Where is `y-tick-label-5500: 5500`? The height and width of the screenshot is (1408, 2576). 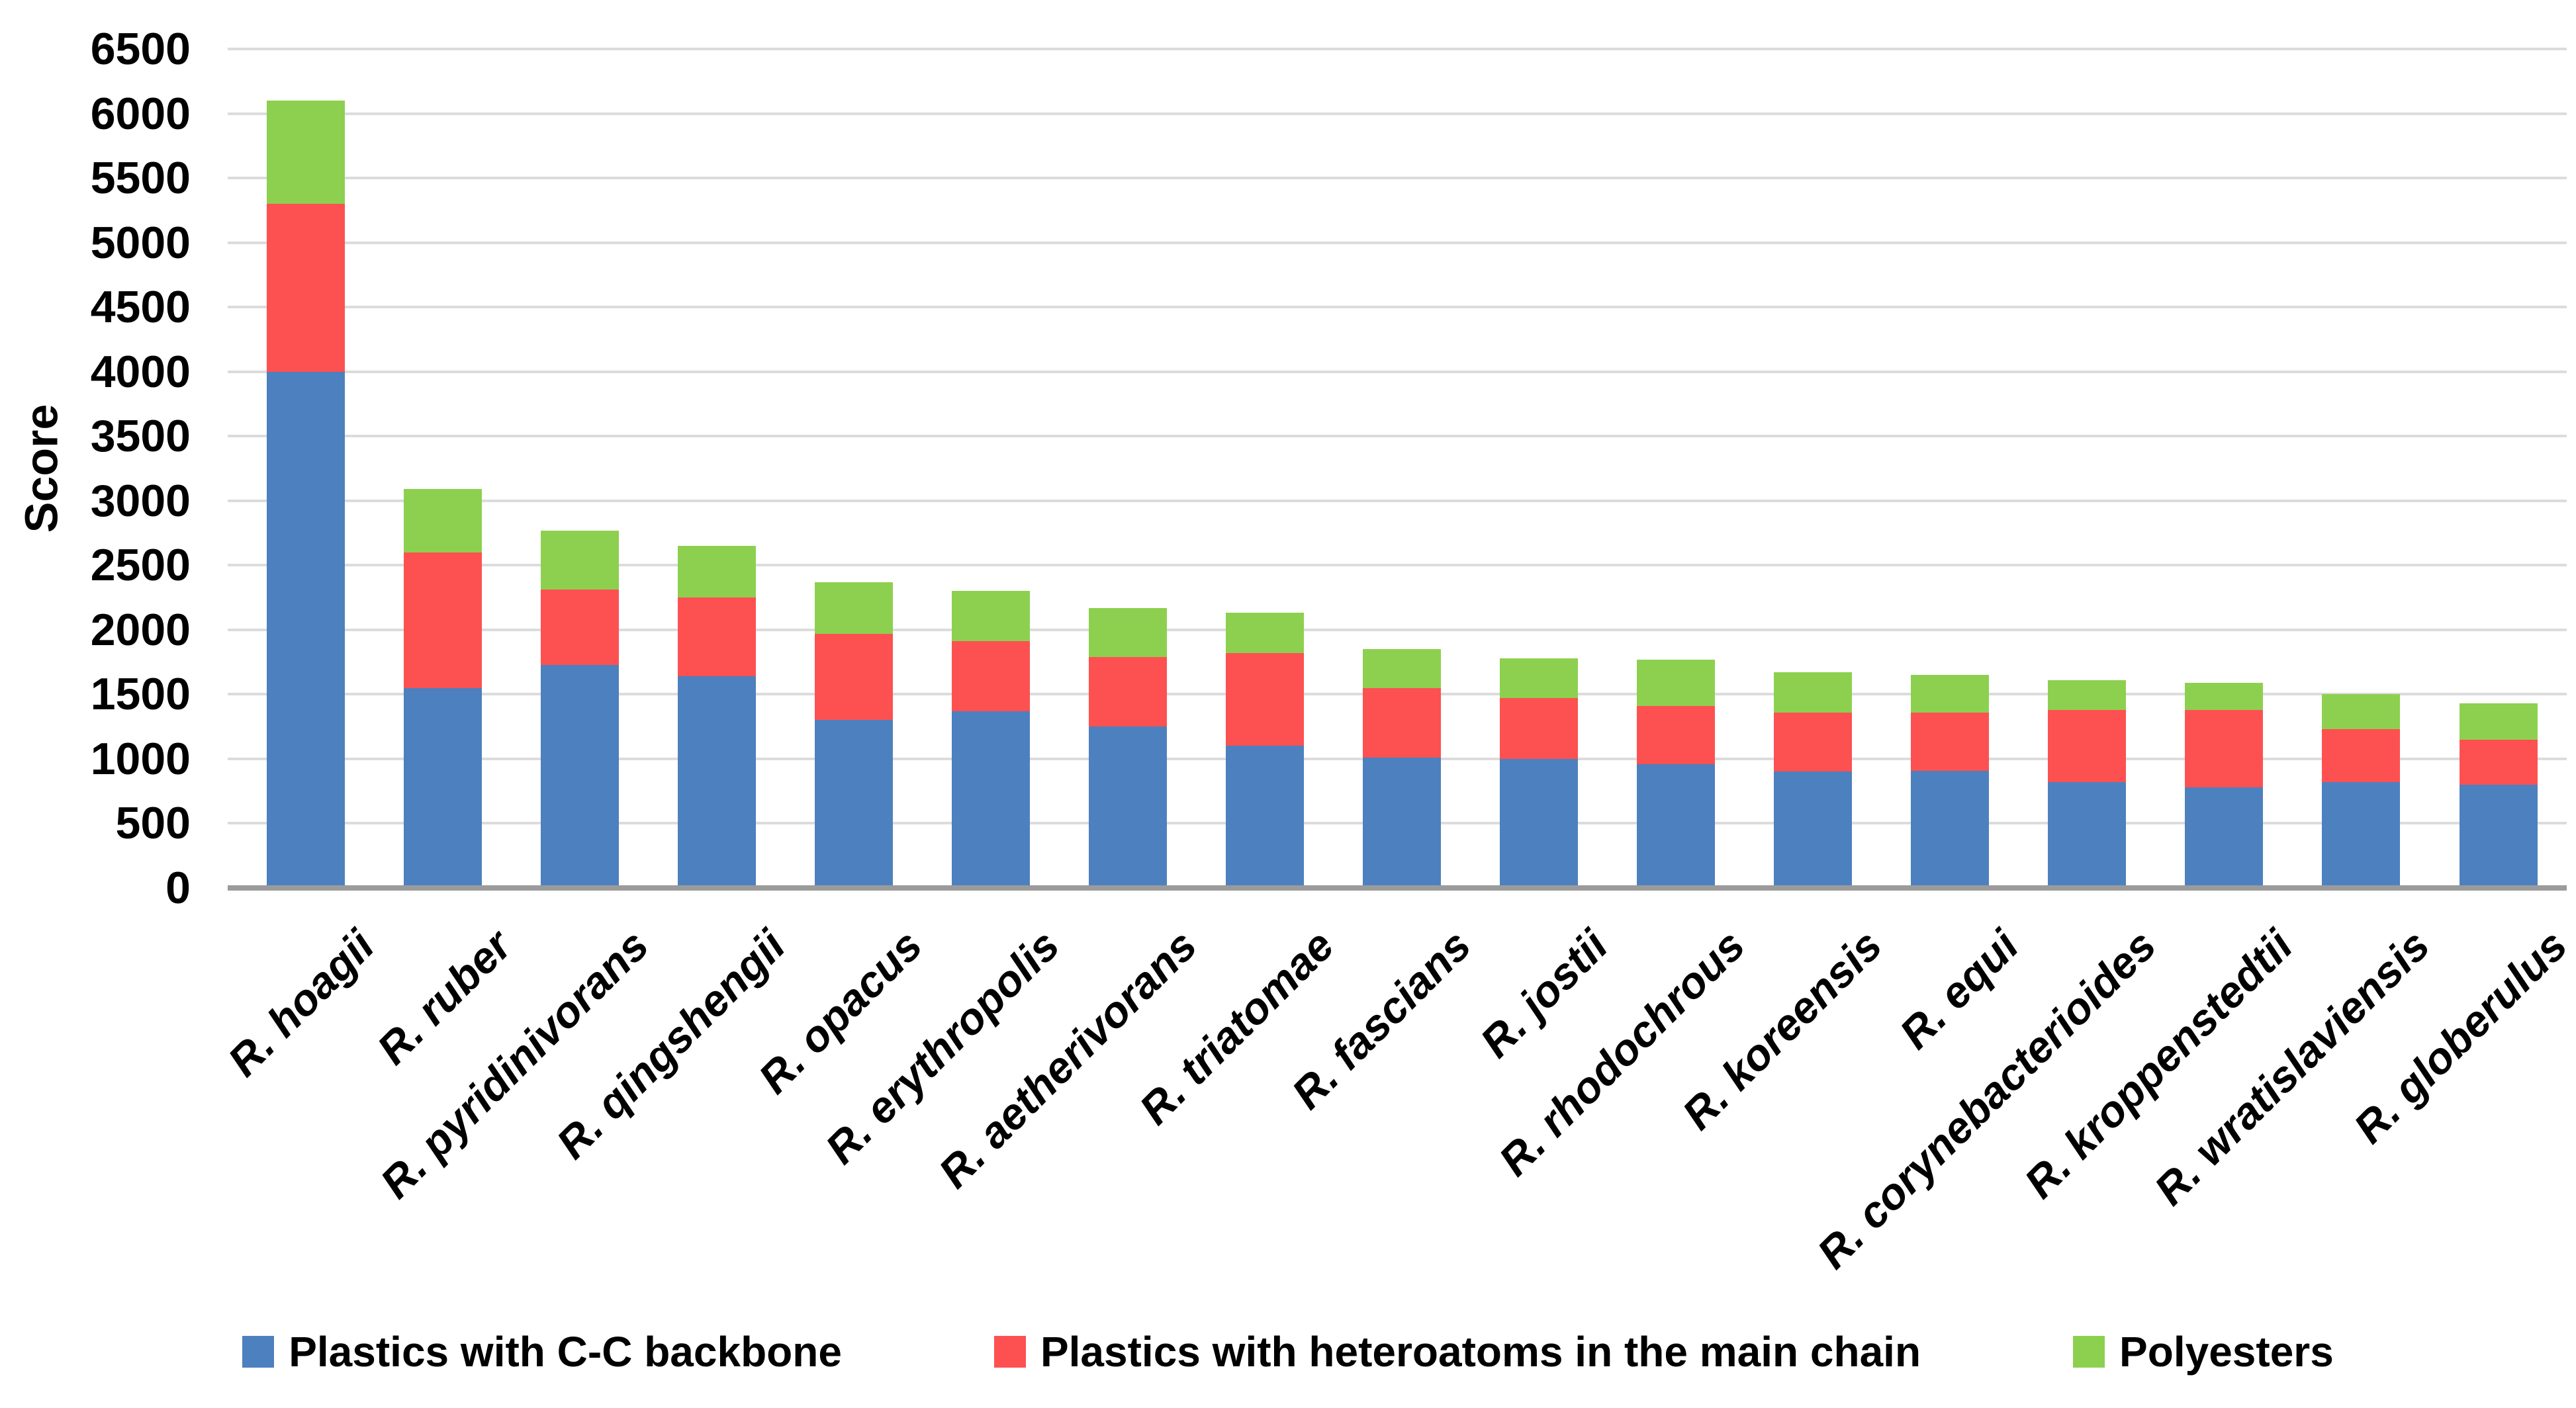
y-tick-label-5500: 5500 is located at coordinates (140, 178).